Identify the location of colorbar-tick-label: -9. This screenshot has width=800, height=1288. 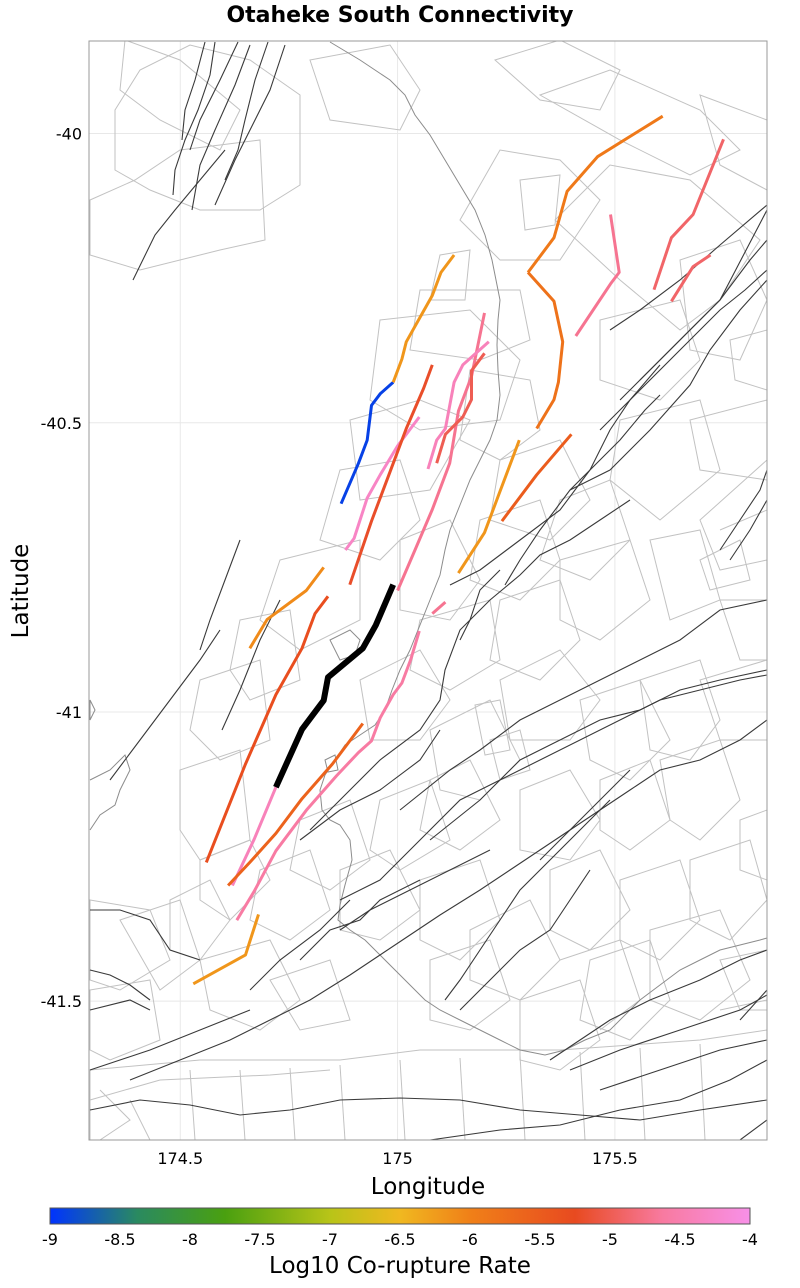
(50, 1239).